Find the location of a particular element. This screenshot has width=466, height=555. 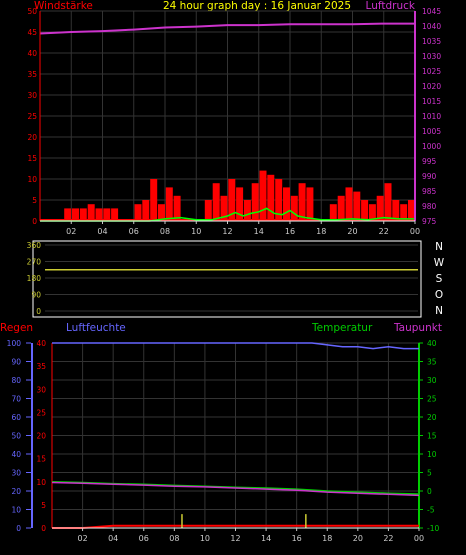

wind-y-tick-label: 0 is located at coordinates (34, 221).